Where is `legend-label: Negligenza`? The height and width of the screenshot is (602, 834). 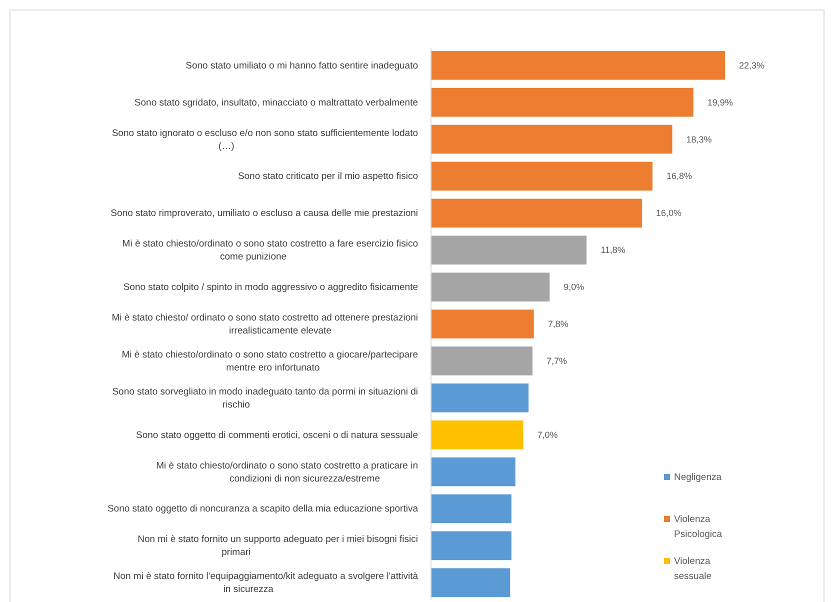 legend-label: Negligenza is located at coordinates (698, 477).